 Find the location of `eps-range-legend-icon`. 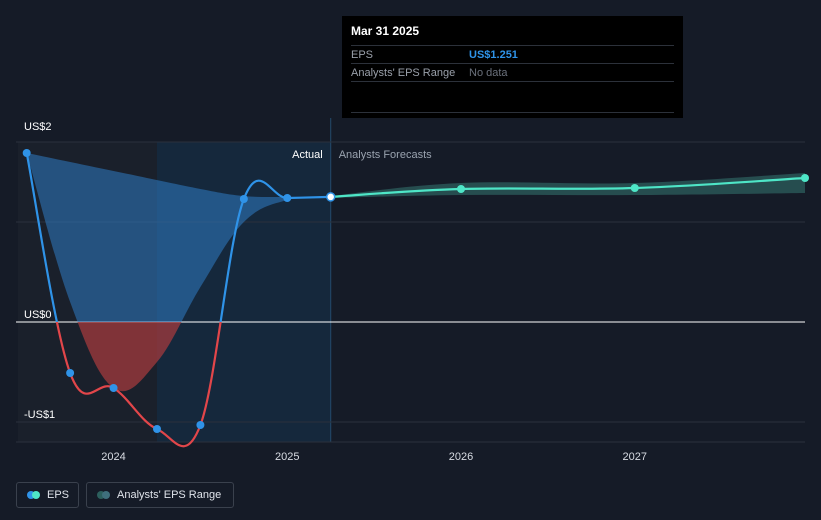

eps-range-legend-icon is located at coordinates (103, 495).